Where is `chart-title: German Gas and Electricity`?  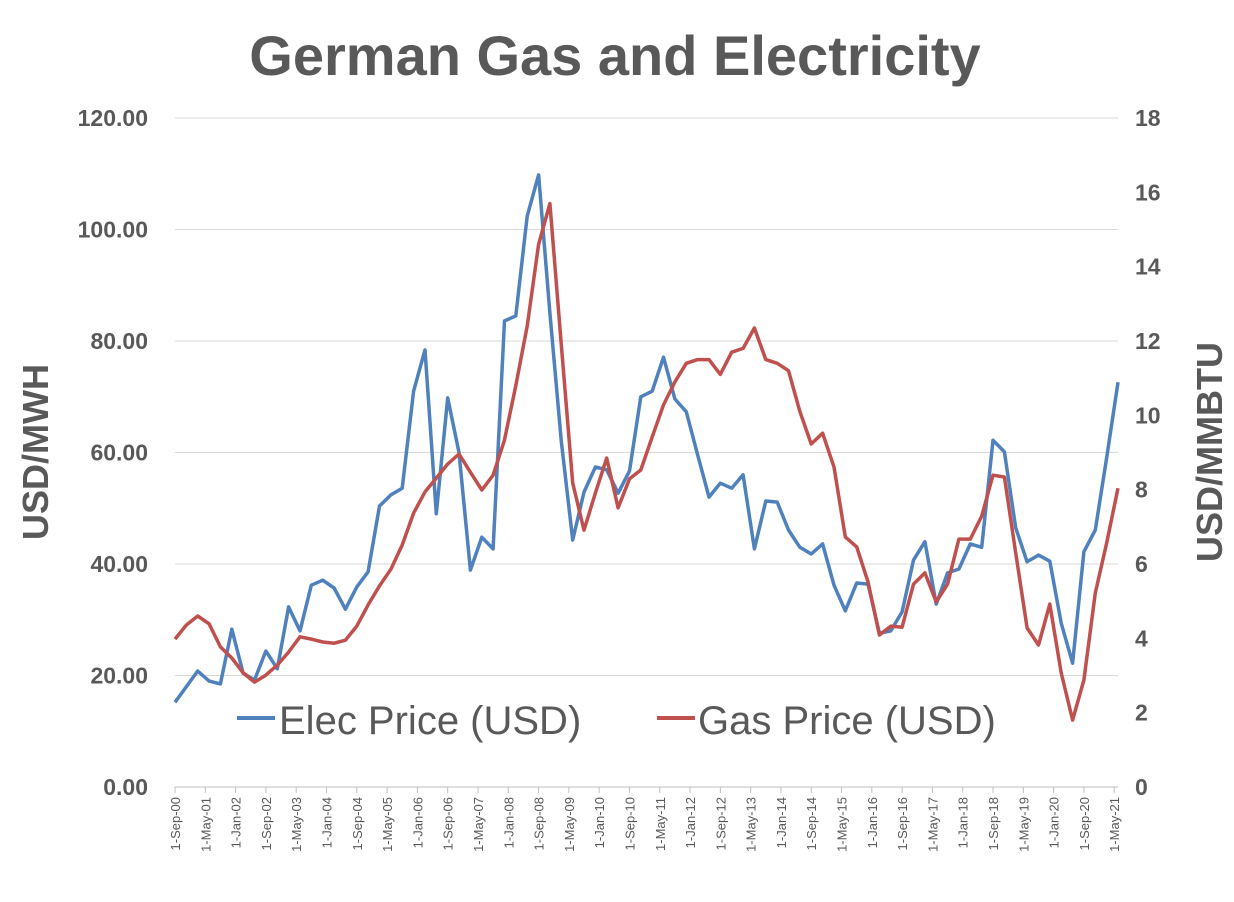 chart-title: German Gas and Electricity is located at coordinates (614, 55).